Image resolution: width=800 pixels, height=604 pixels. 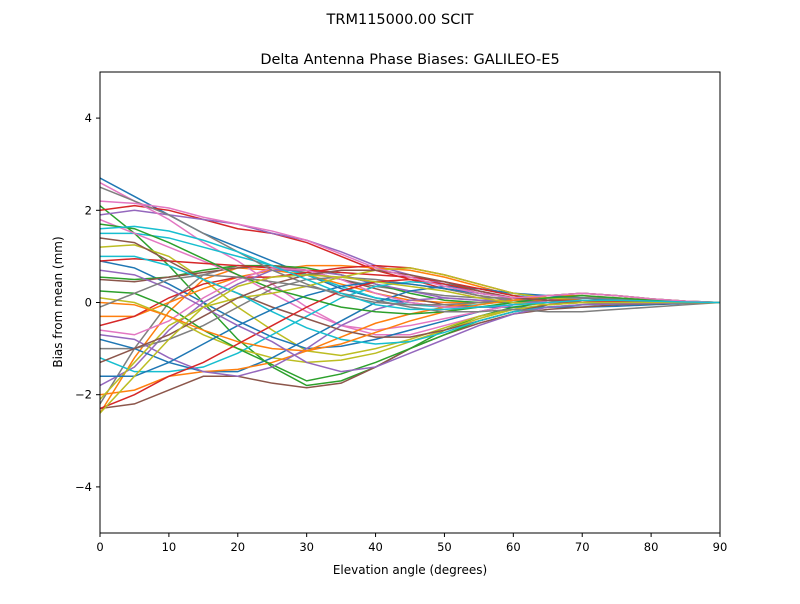 What do you see at coordinates (513, 547) in the screenshot?
I see `x-tick-label: 60` at bounding box center [513, 547].